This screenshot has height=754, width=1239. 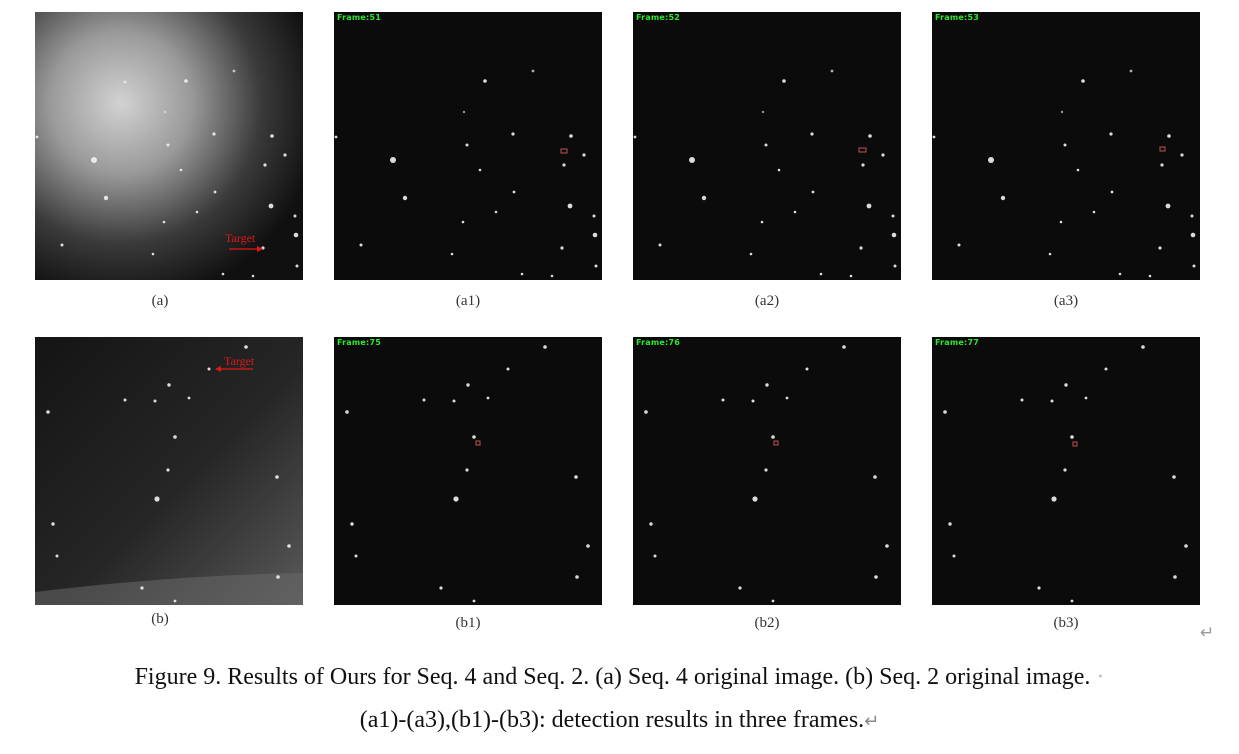 I want to click on image-a2-scene, so click(x=765, y=173).